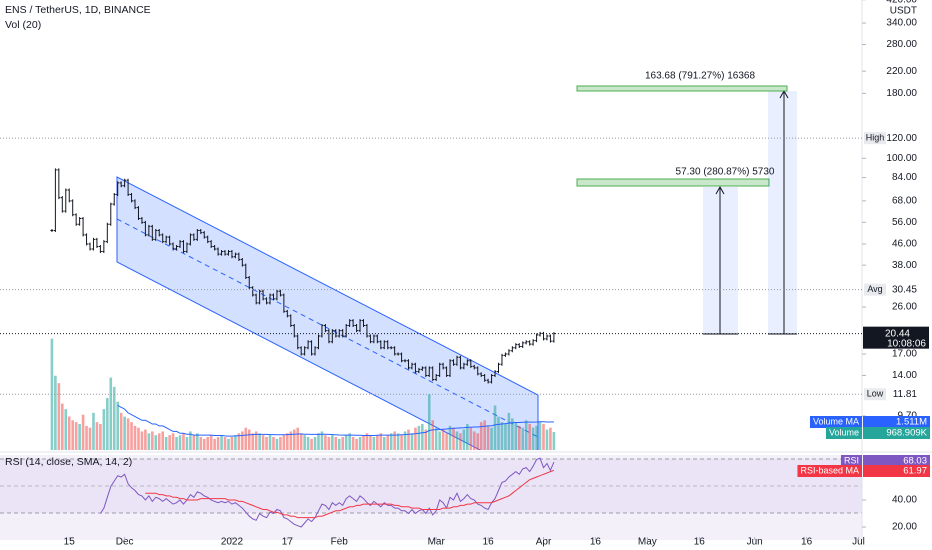 The width and height of the screenshot is (932, 550). I want to click on x-tick-label: 15, so click(70, 542).